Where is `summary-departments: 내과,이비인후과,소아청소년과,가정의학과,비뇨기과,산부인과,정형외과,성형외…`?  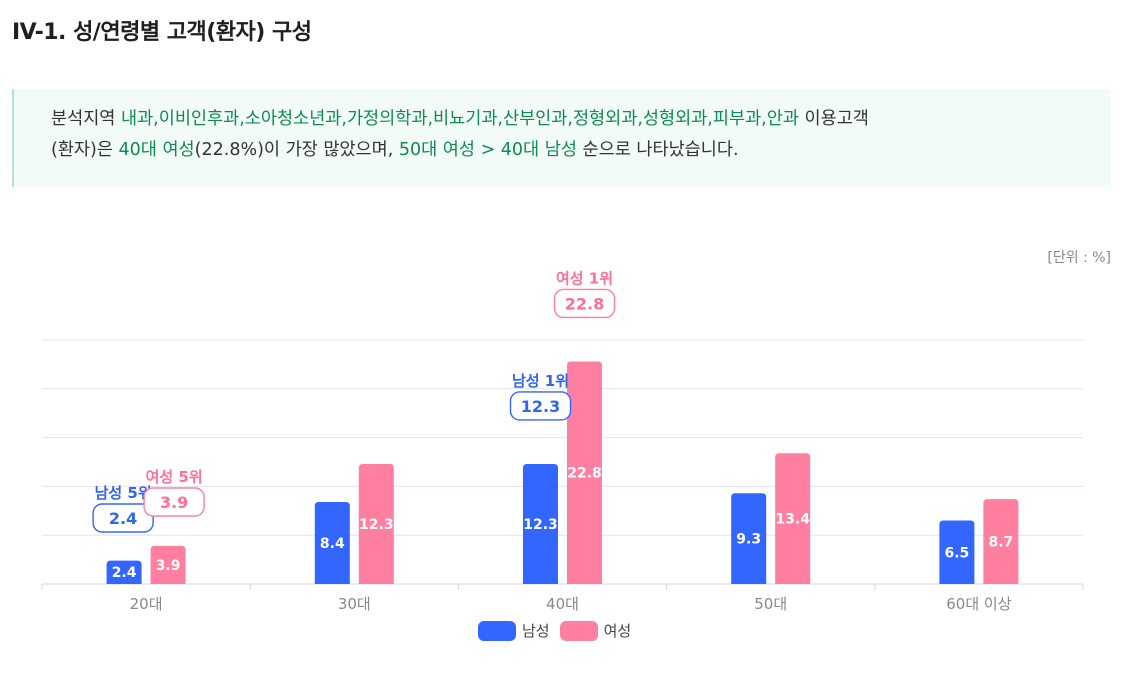
summary-departments: 내과,이비인후과,소아청소년과,가정의학과,비뇨기과,산부인과,정형외과,성형외… is located at coordinates (459, 119).